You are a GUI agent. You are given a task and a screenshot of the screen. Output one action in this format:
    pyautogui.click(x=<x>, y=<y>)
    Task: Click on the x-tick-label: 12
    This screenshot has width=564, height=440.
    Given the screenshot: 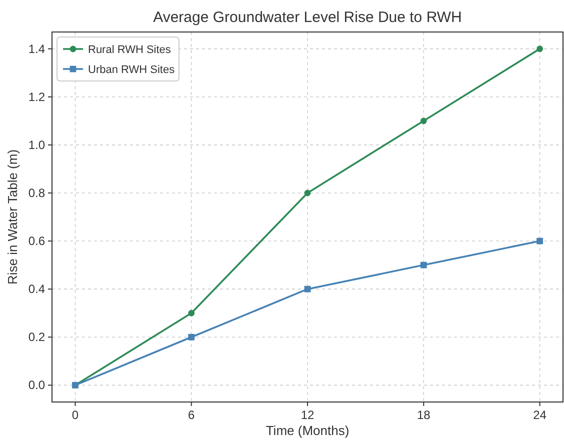 What is the action you would take?
    pyautogui.click(x=307, y=415)
    